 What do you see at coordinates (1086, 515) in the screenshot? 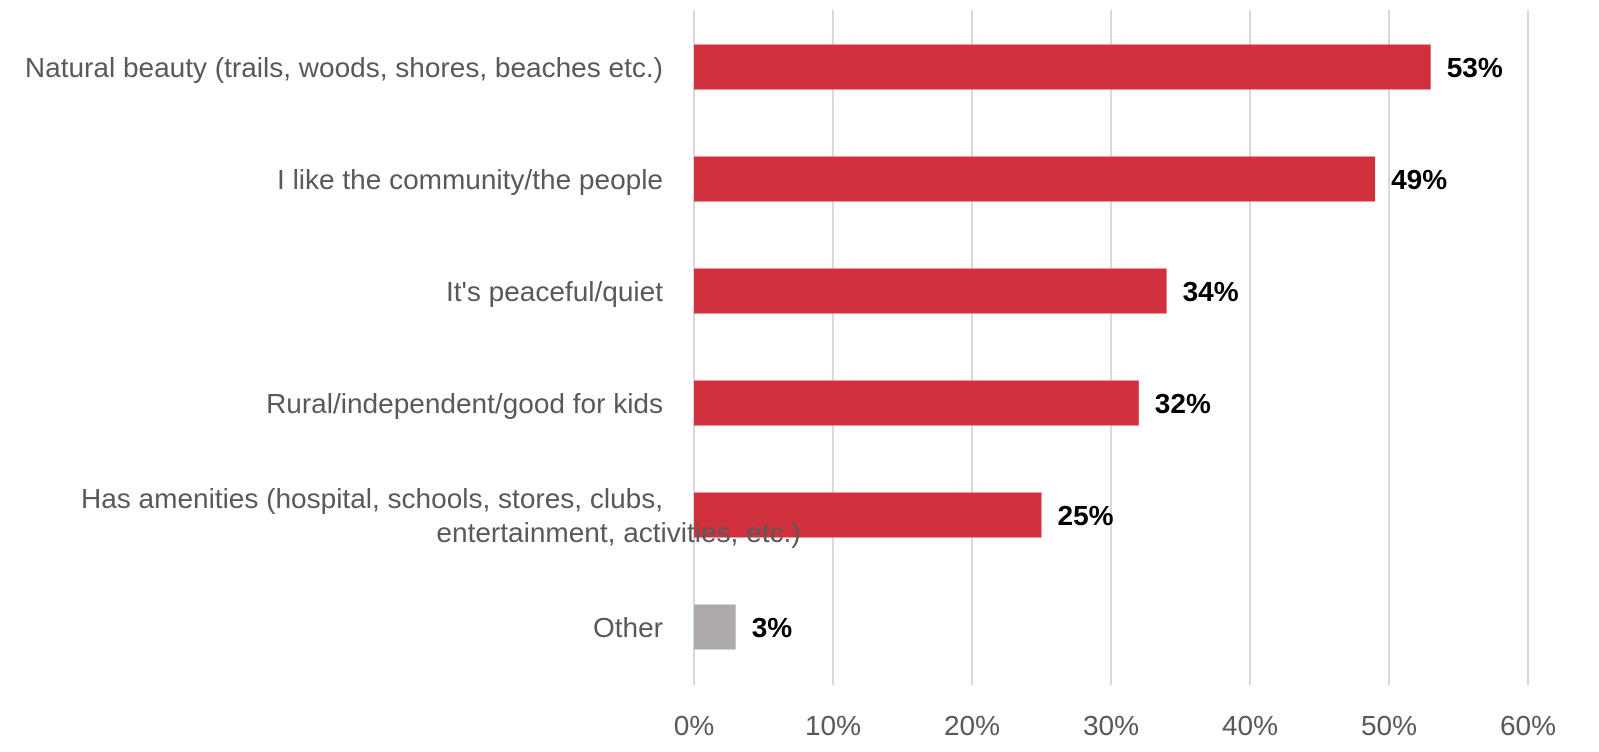
I see `data-label: 25%` at bounding box center [1086, 515].